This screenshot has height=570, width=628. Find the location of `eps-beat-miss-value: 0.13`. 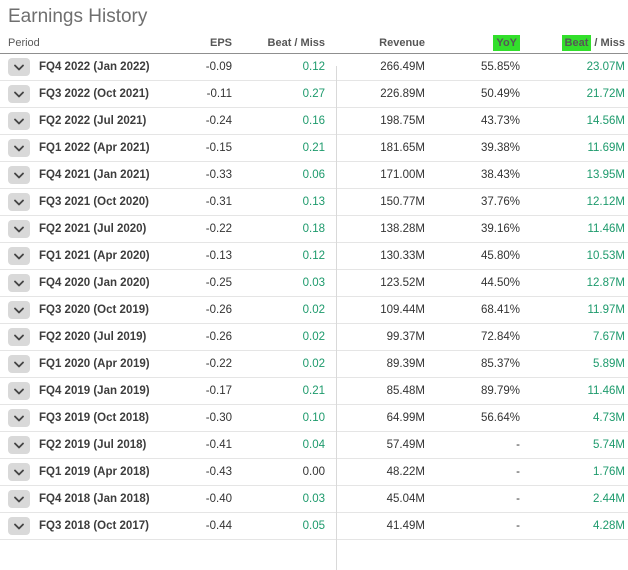

eps-beat-miss-value: 0.13 is located at coordinates (313, 202).